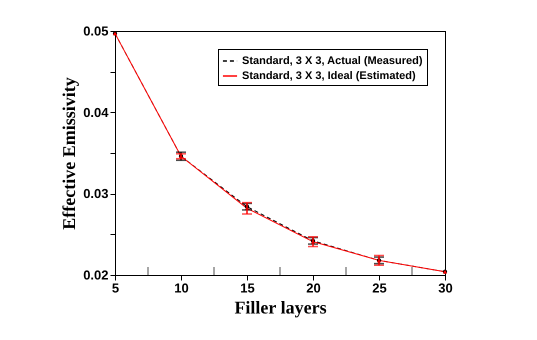 This screenshot has width=537, height=340. Describe the element at coordinates (280, 308) in the screenshot. I see `x-axis-title: Filler layers` at that location.